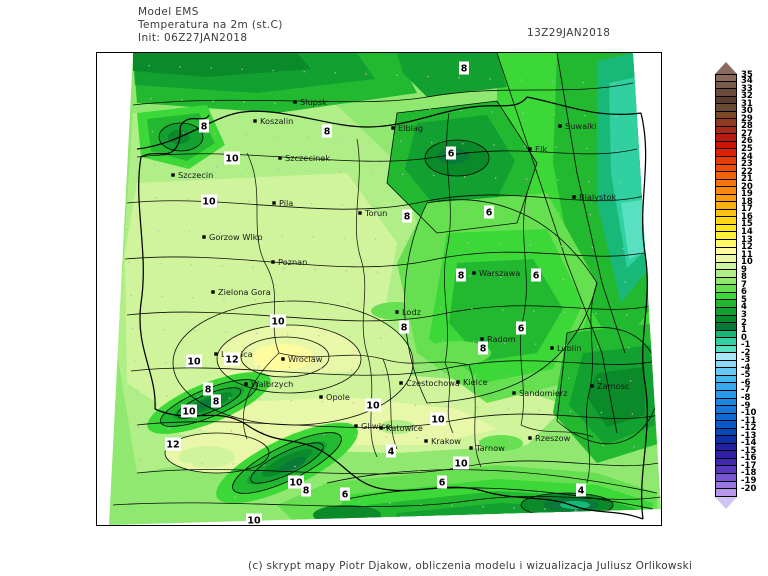  What do you see at coordinates (735, 445) in the screenshot?
I see `colorbar-band: -14` at bounding box center [735, 445].